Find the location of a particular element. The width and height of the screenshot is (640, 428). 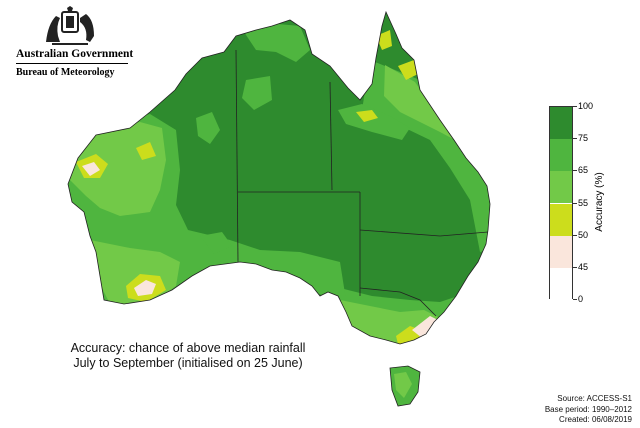

legend-tick-label: 100 is located at coordinates (583, 106).